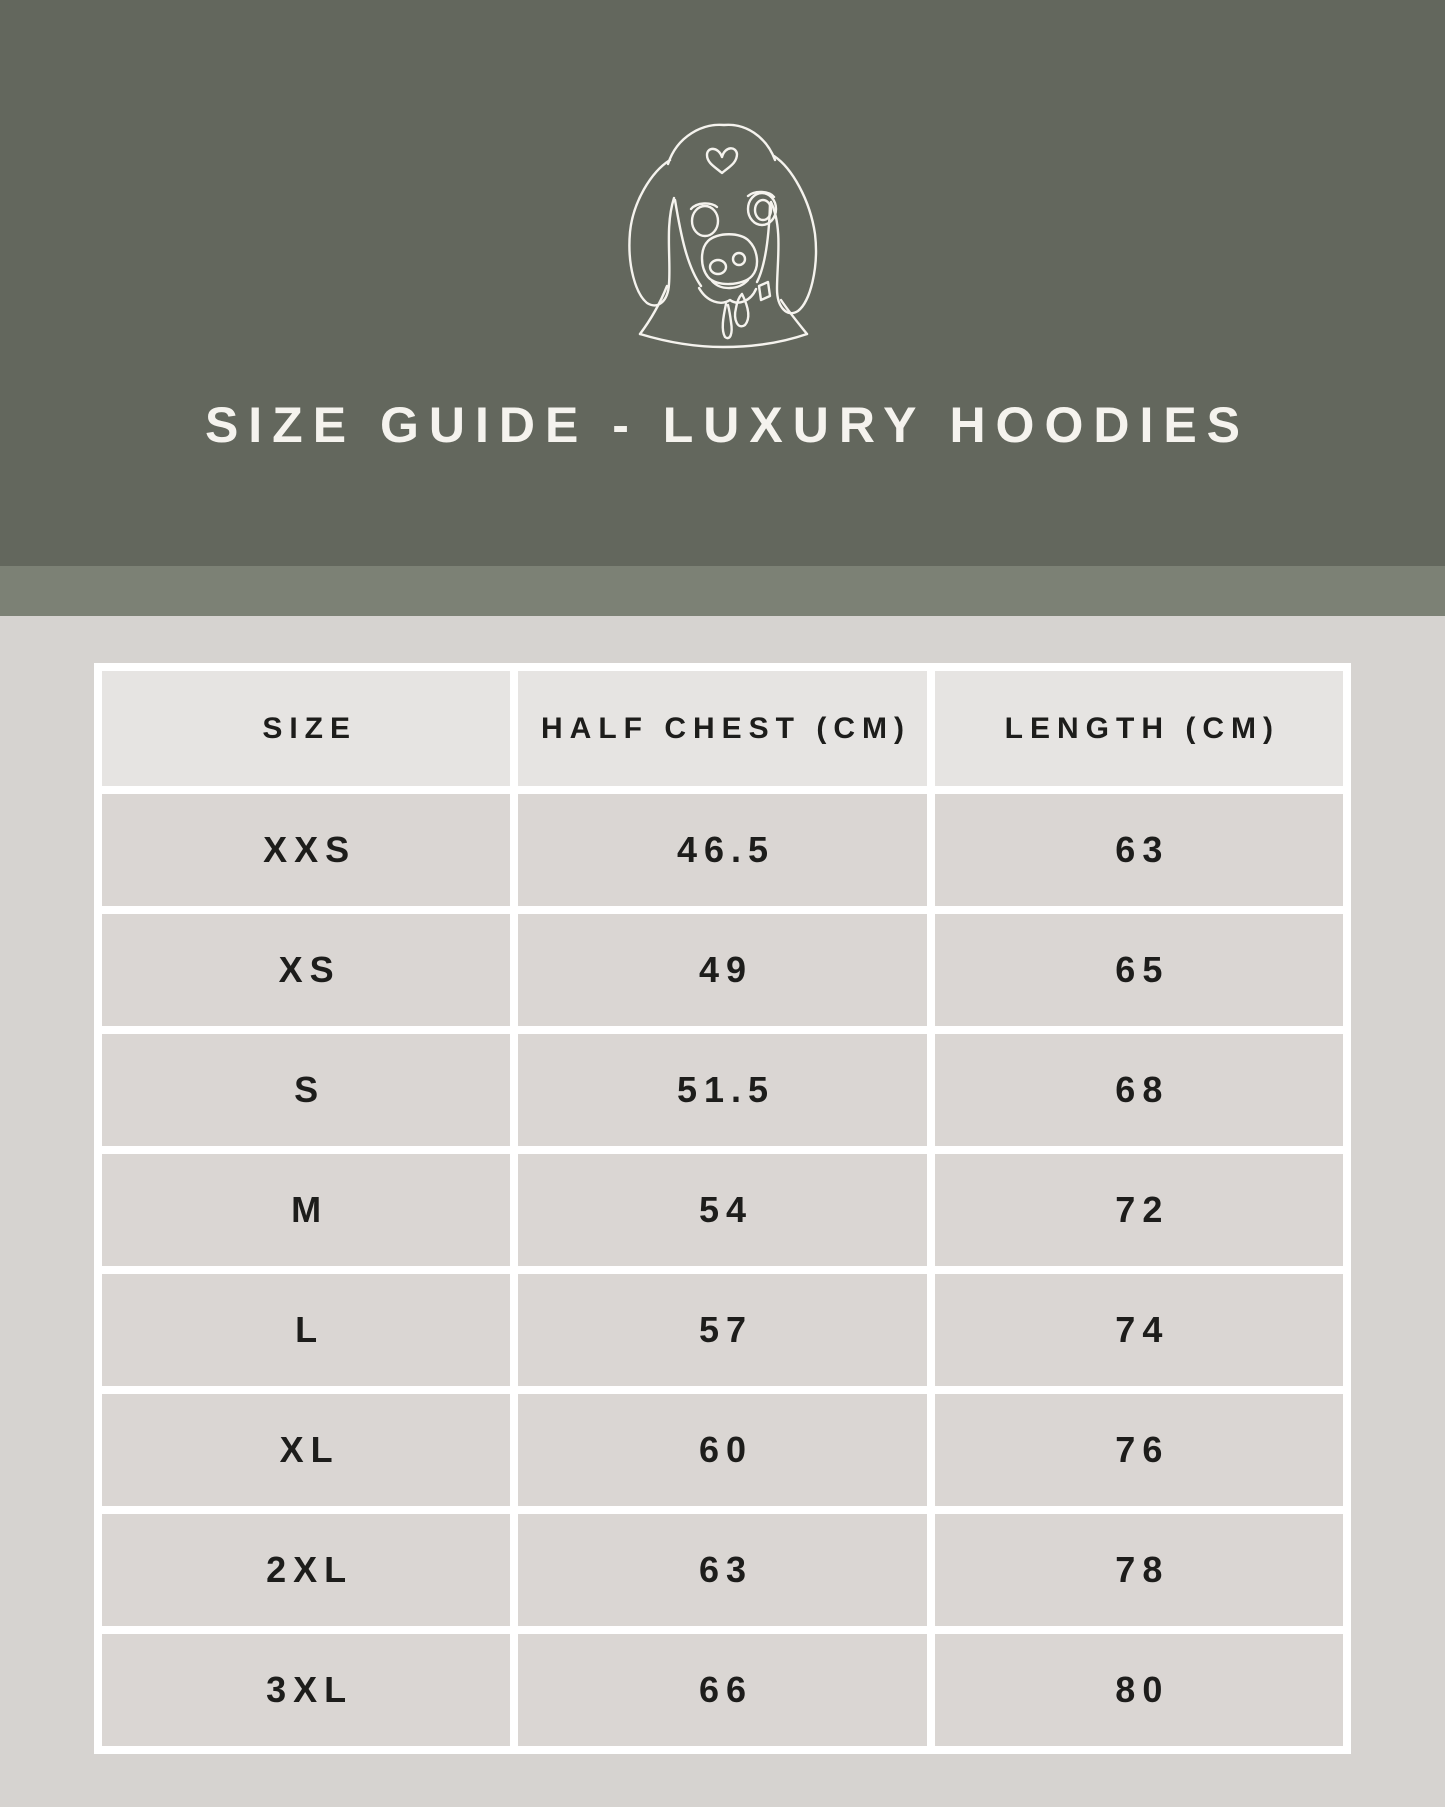  I want to click on half-chest-cell: 51.5, so click(722, 1090).